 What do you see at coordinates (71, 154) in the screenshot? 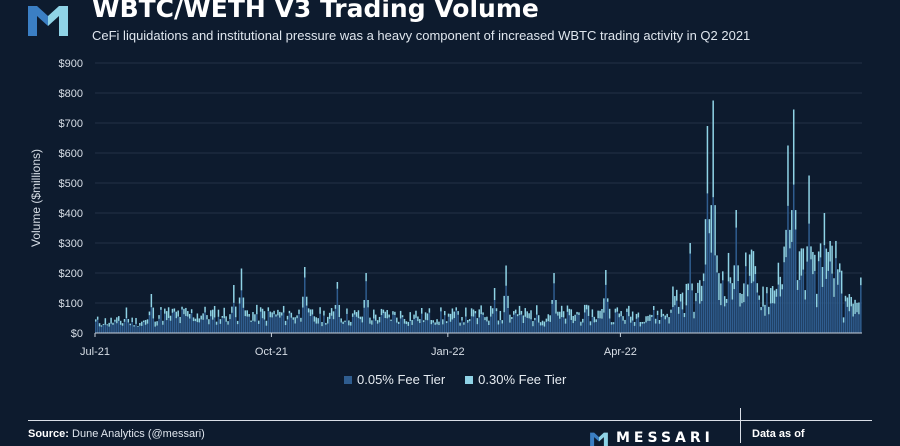
I see `y-tick-label: $600` at bounding box center [71, 154].